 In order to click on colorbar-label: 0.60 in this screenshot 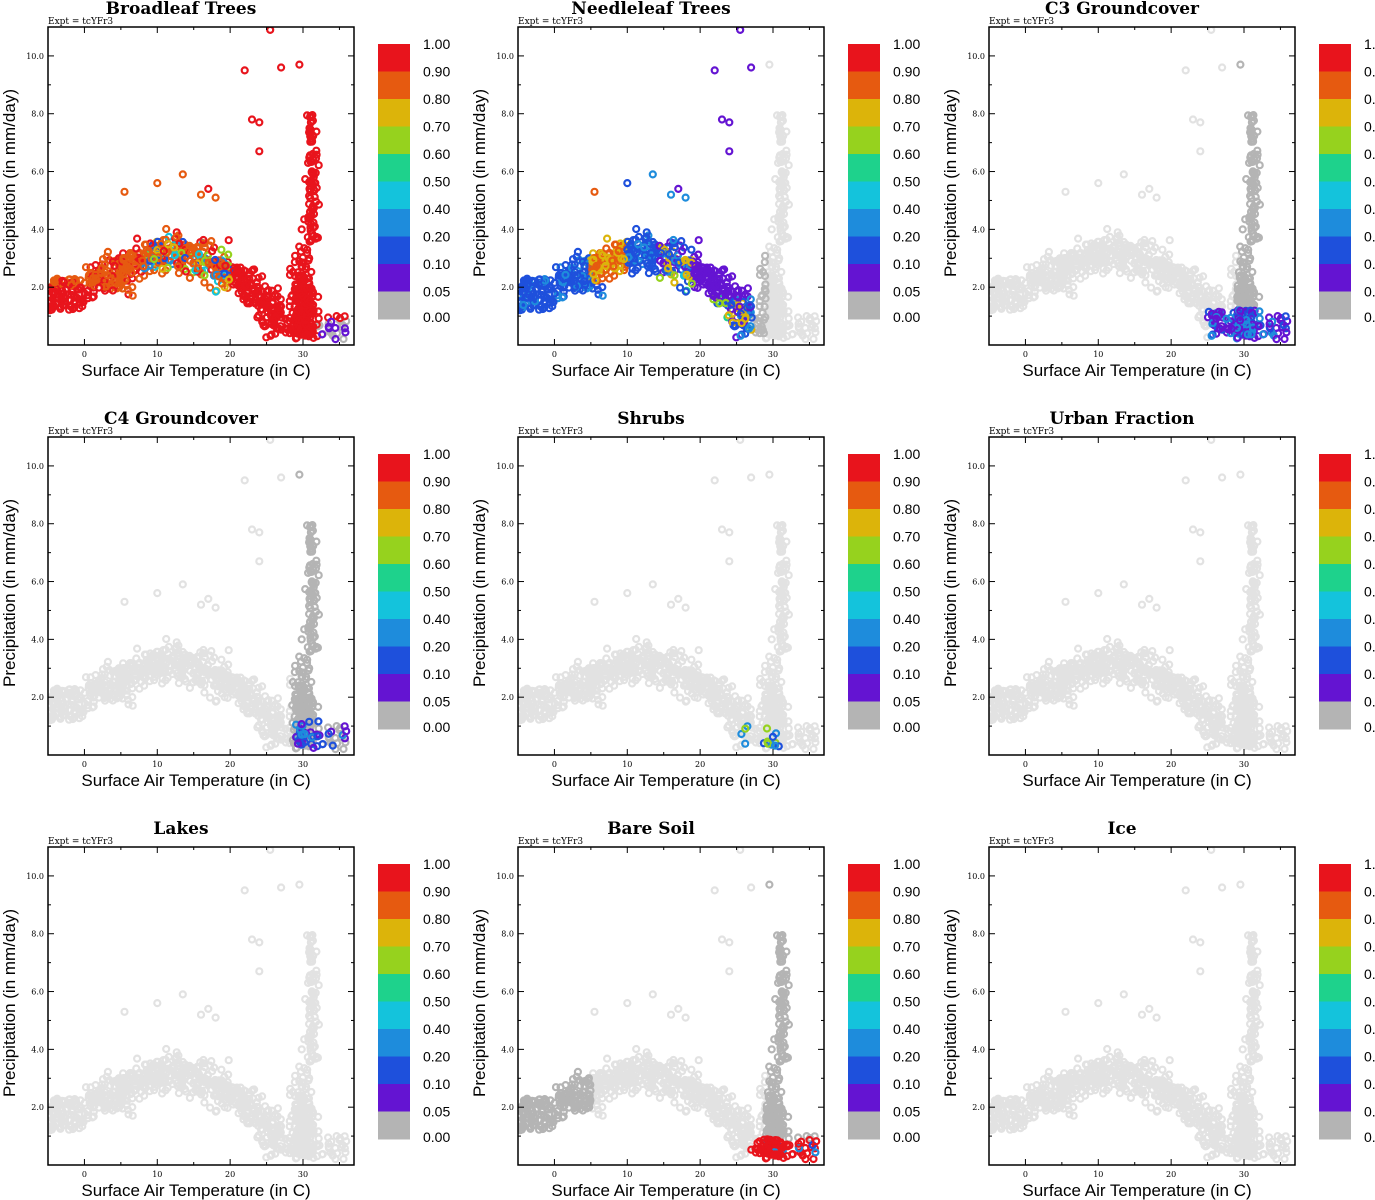, I will do `click(436, 564)`.